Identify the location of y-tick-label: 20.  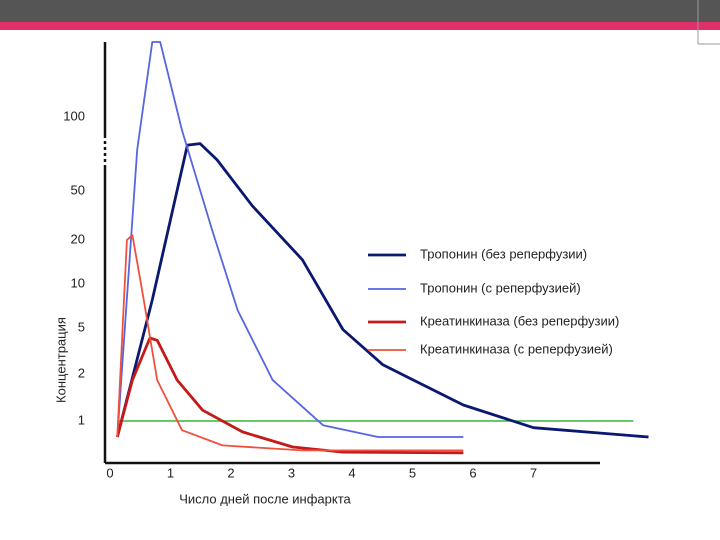
(78, 238).